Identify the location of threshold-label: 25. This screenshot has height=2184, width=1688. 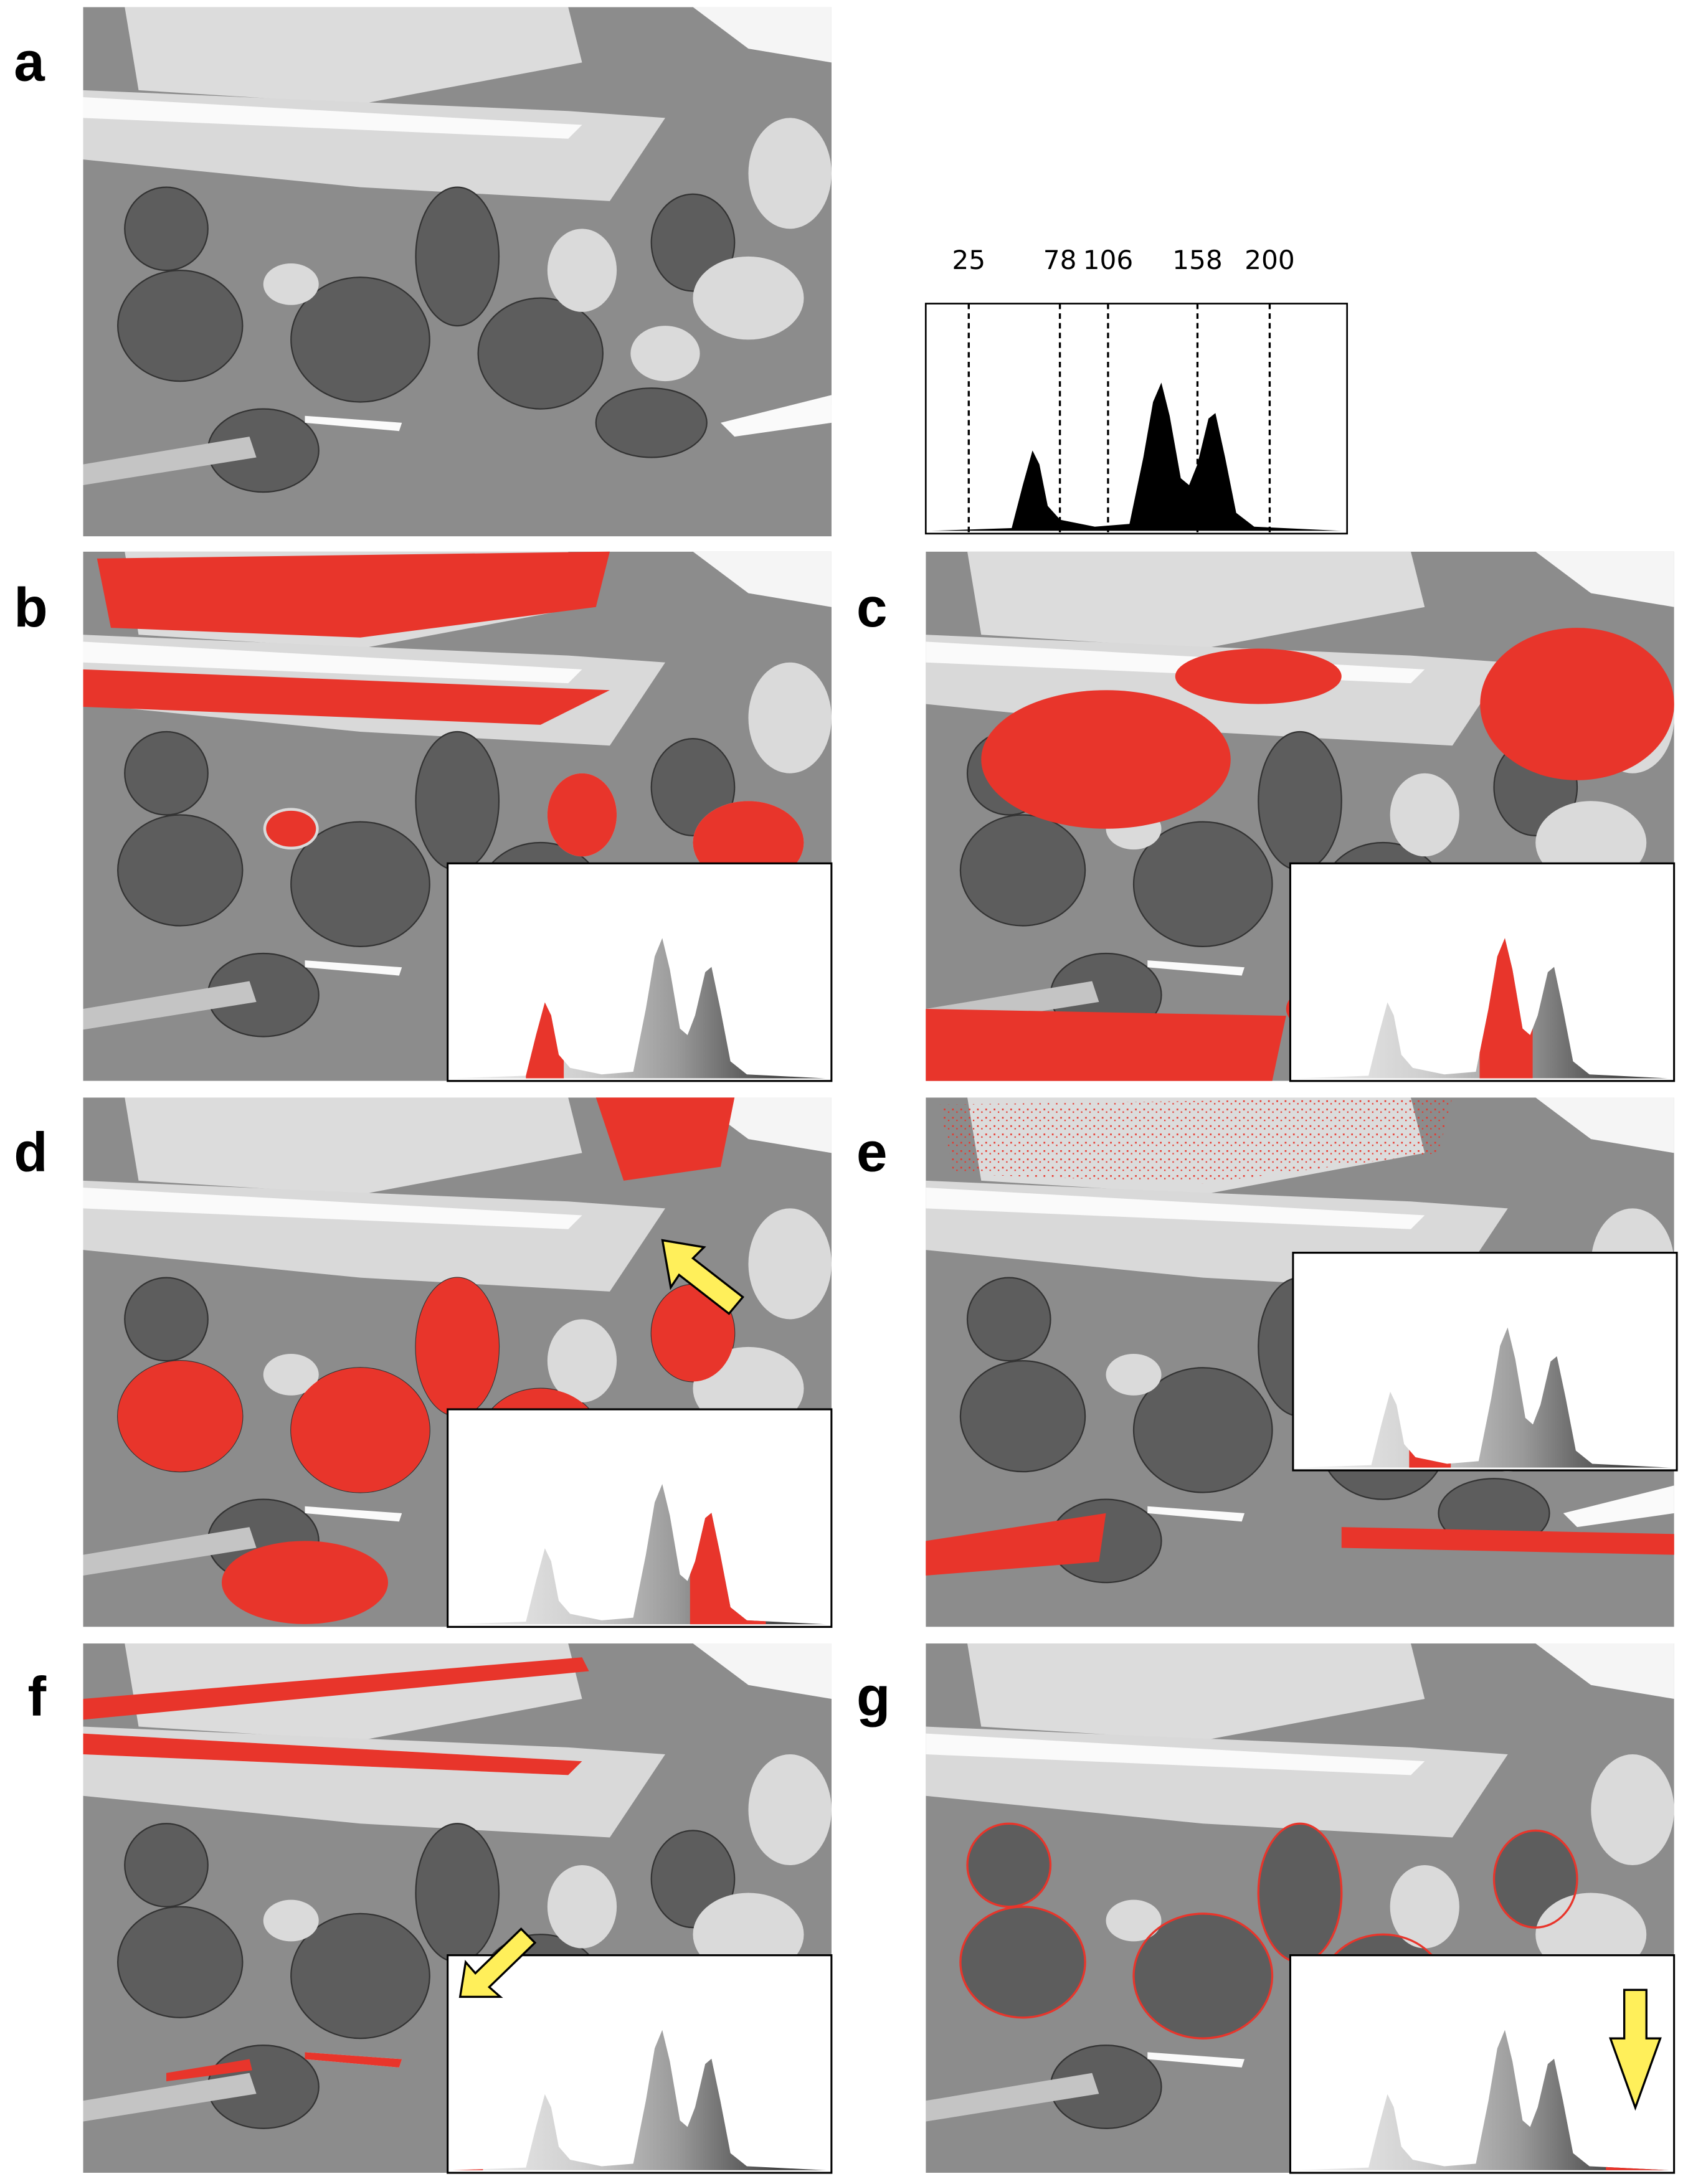
(968, 260).